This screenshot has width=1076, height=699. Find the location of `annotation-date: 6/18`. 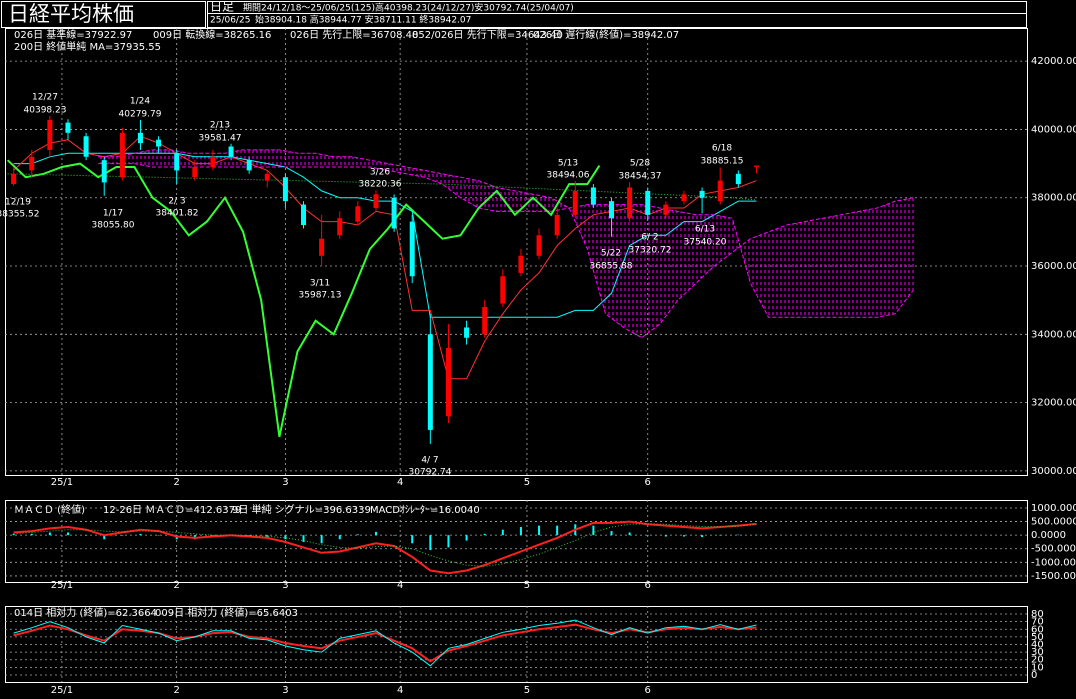

annotation-date: 6/18 is located at coordinates (722, 149).